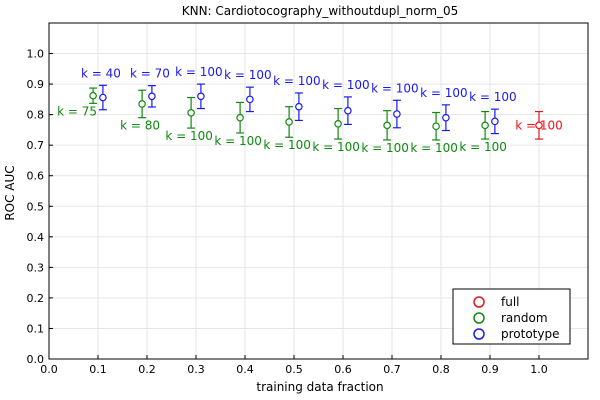 The width and height of the screenshot is (600, 400). Describe the element at coordinates (294, 369) in the screenshot. I see `x-tick-label: 0.5` at that location.